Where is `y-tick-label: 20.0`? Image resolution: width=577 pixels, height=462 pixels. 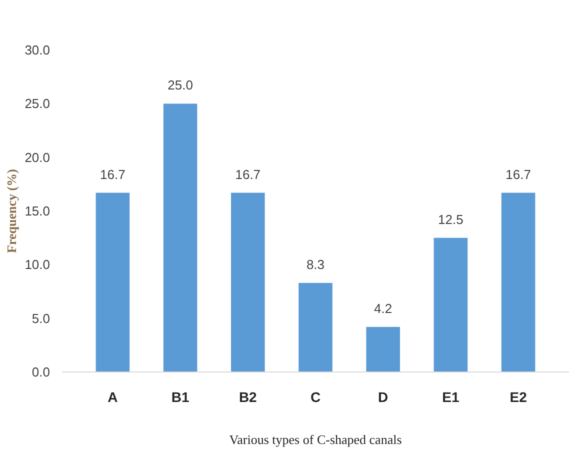 y-tick-label: 20.0 is located at coordinates (37, 157).